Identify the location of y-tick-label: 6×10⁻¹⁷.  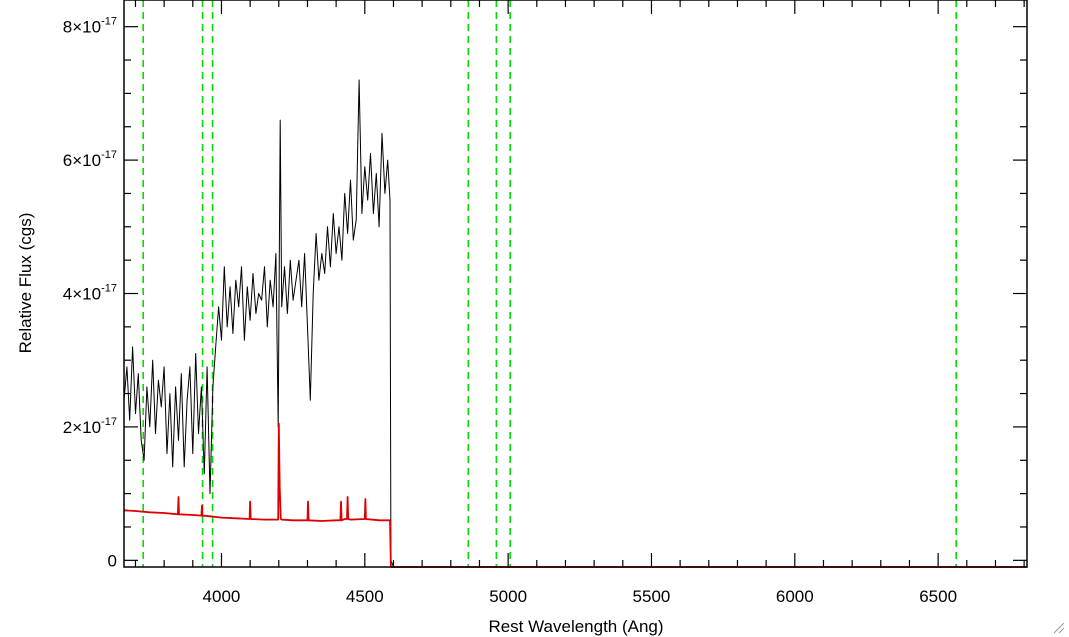
(90, 159).